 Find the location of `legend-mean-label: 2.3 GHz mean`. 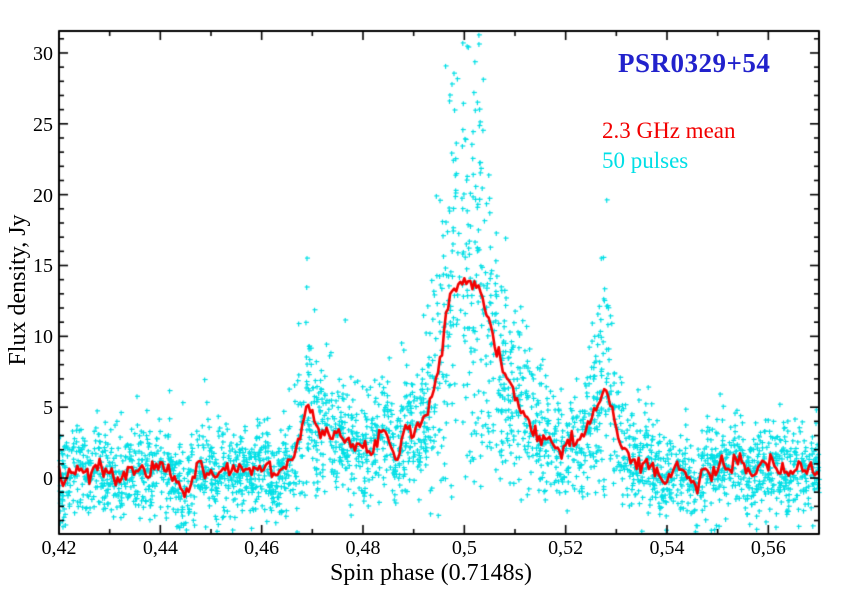

legend-mean-label: 2.3 GHz mean is located at coordinates (669, 130).